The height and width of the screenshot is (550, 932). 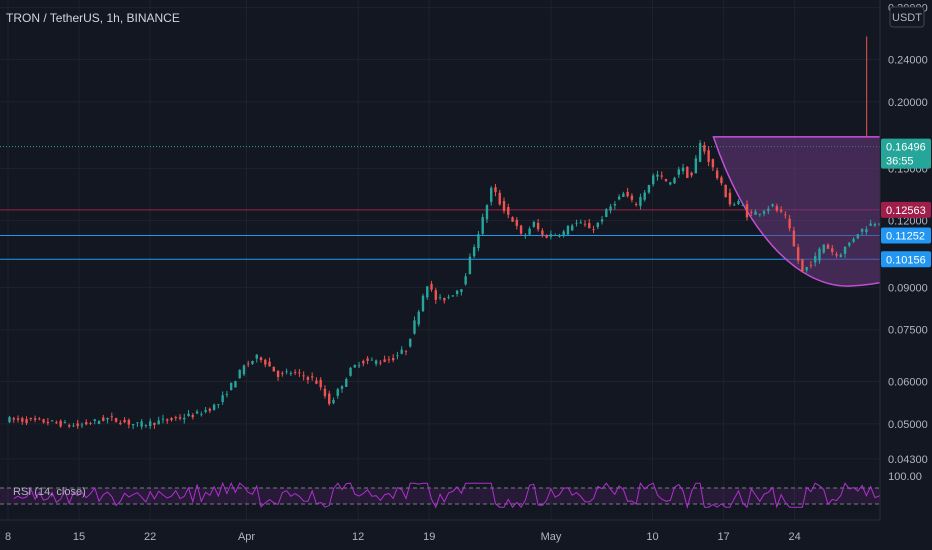 What do you see at coordinates (908, 331) in the screenshot?
I see `y-tick-label: 0.07500` at bounding box center [908, 331].